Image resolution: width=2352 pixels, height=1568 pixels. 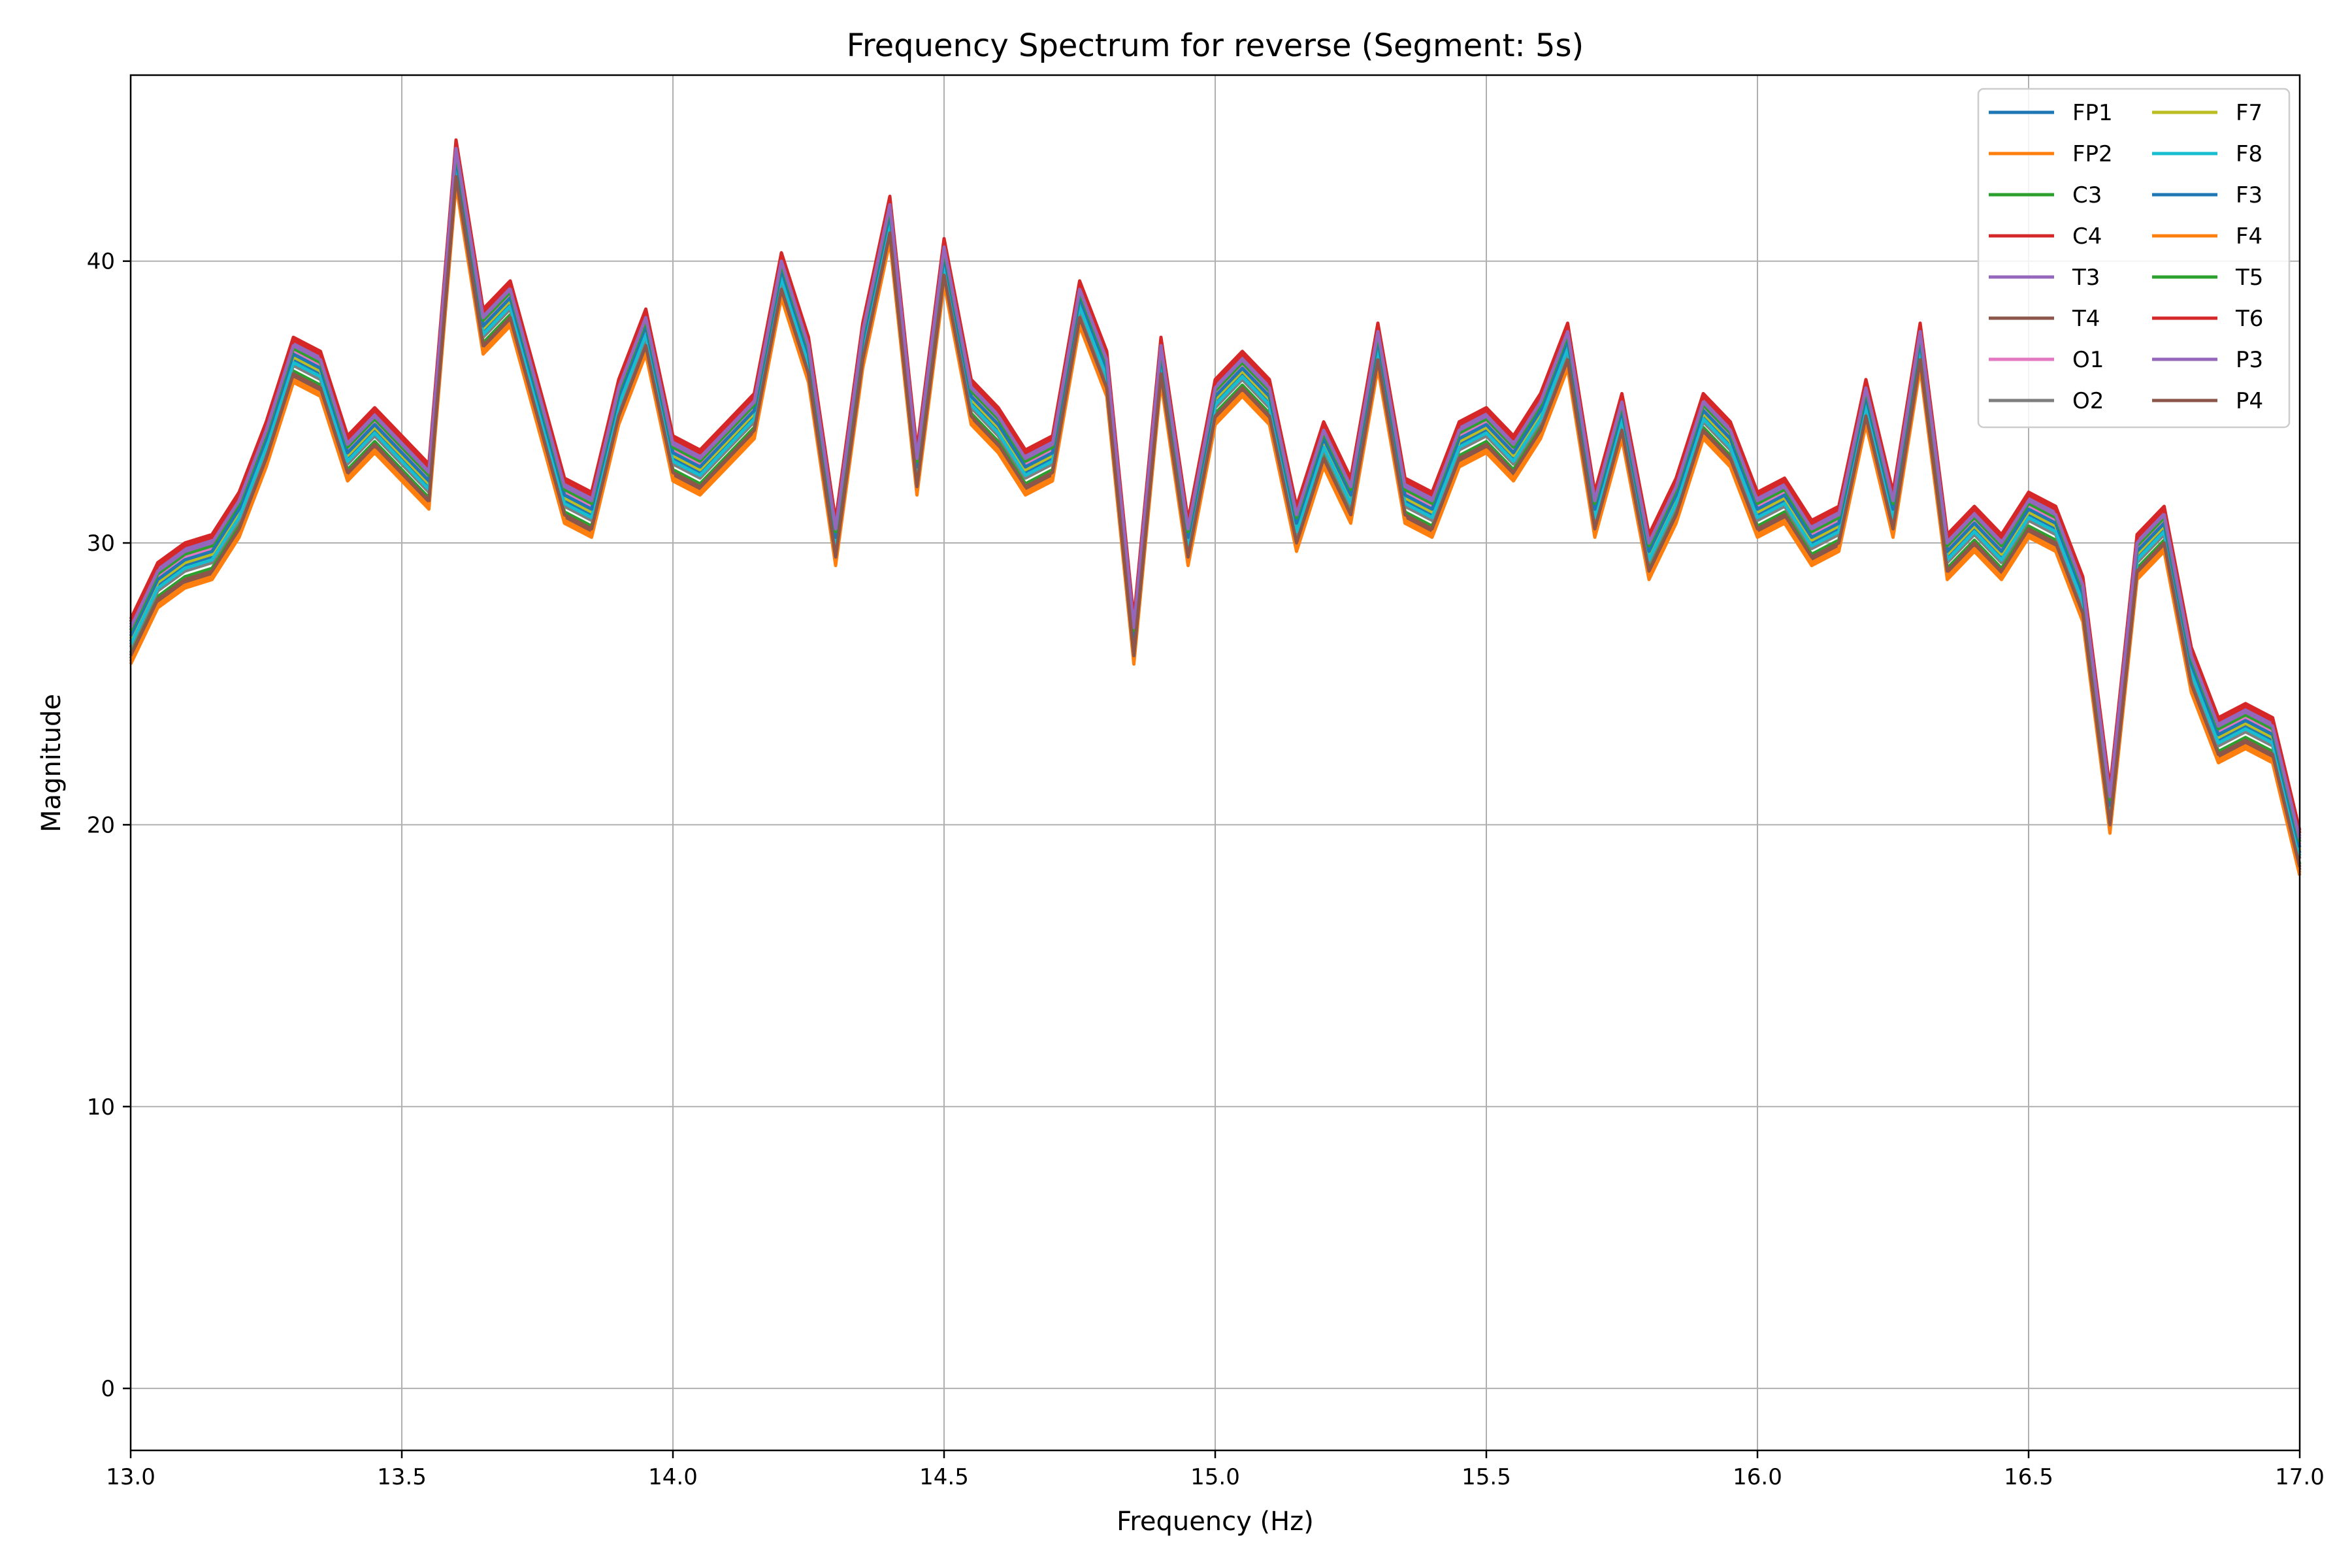 What do you see at coordinates (101, 544) in the screenshot?
I see `y-tick-label: 30` at bounding box center [101, 544].